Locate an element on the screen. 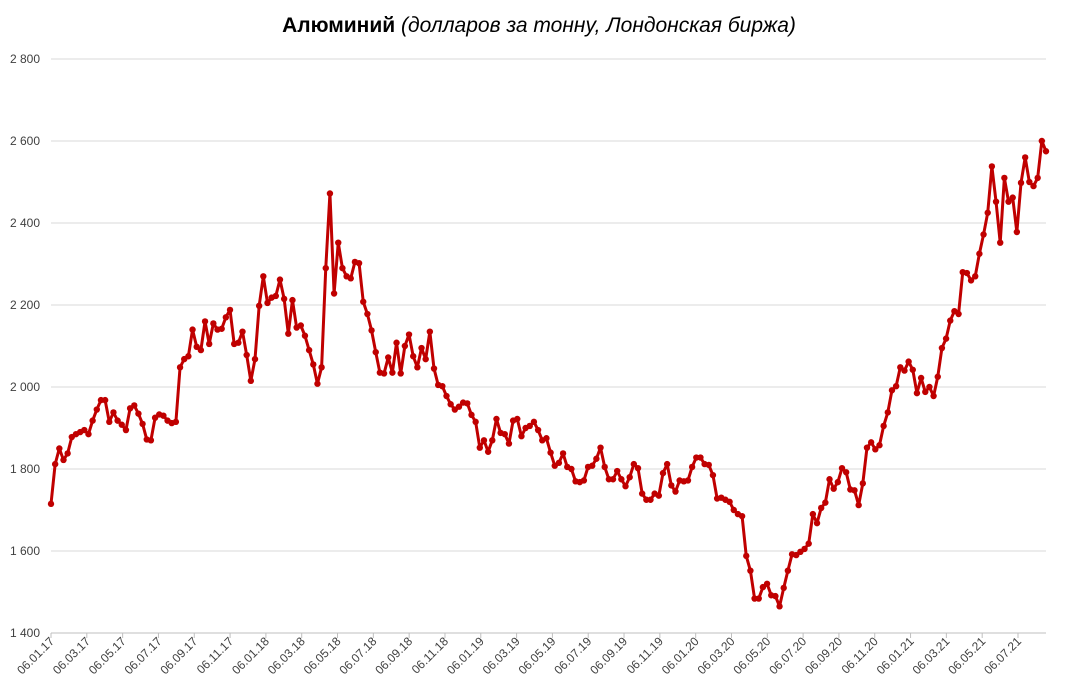 This screenshot has width=1078, height=696. x-tick-label: 06.09.19 is located at coordinates (608, 655).